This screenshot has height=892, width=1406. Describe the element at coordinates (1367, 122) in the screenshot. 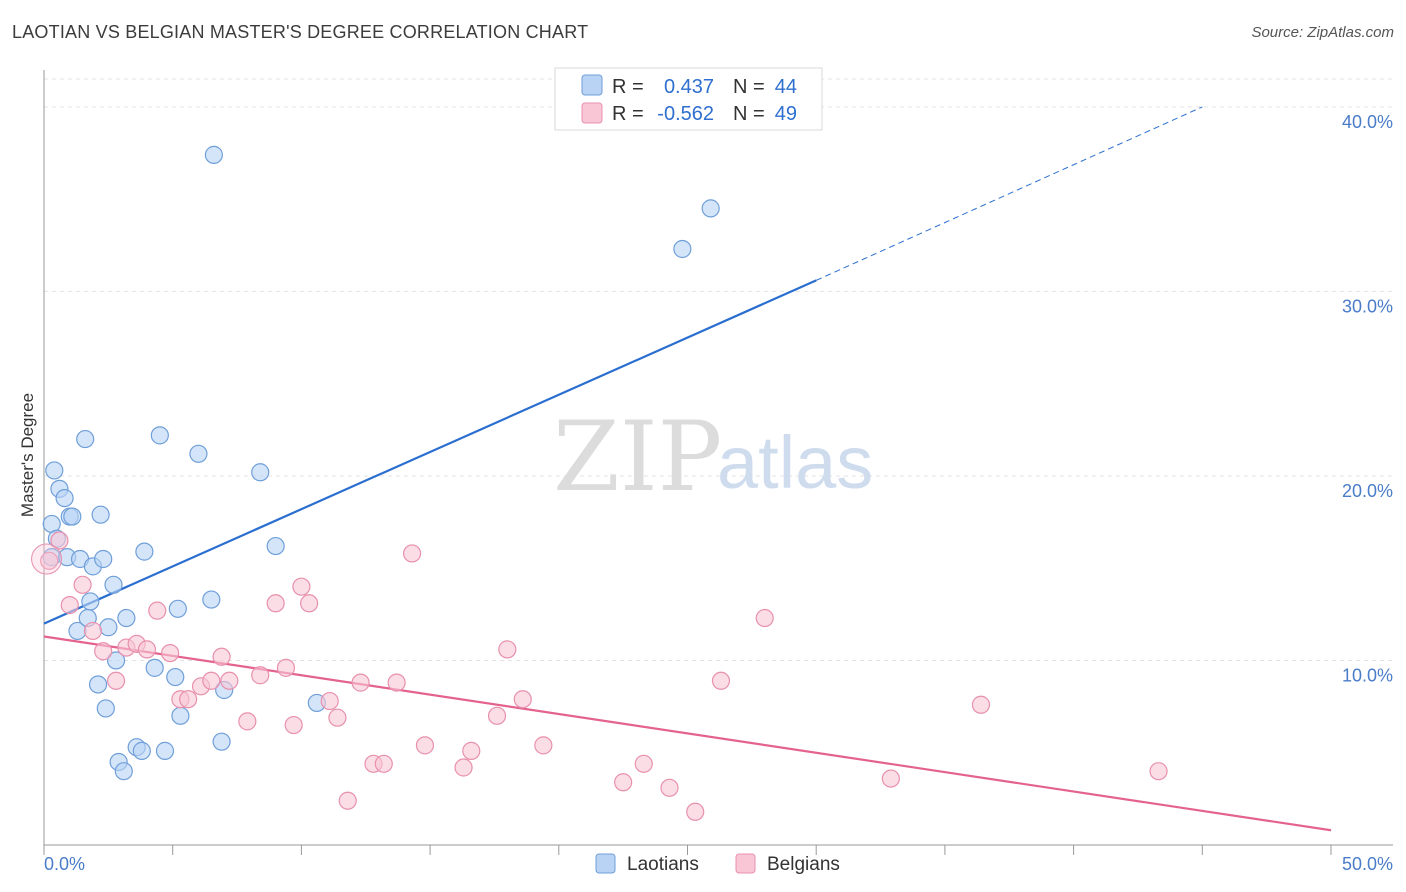

I see `y-tick-label-40: 40.0%` at that location.